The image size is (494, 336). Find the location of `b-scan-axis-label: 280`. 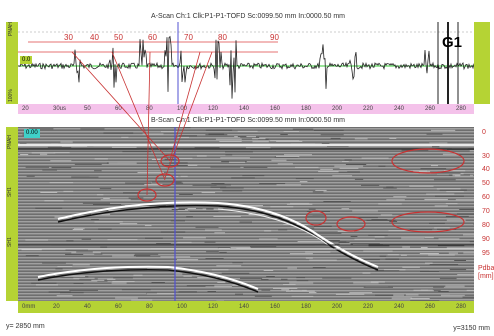

b-scan-axis-label: 280 is located at coordinates (461, 307).